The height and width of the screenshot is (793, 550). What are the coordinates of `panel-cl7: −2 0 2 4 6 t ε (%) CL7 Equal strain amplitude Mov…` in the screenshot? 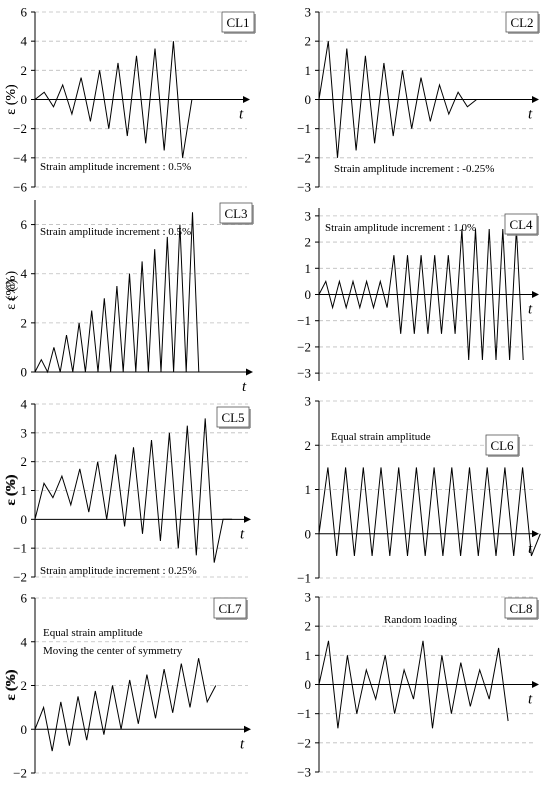 It's located at (127, 686).